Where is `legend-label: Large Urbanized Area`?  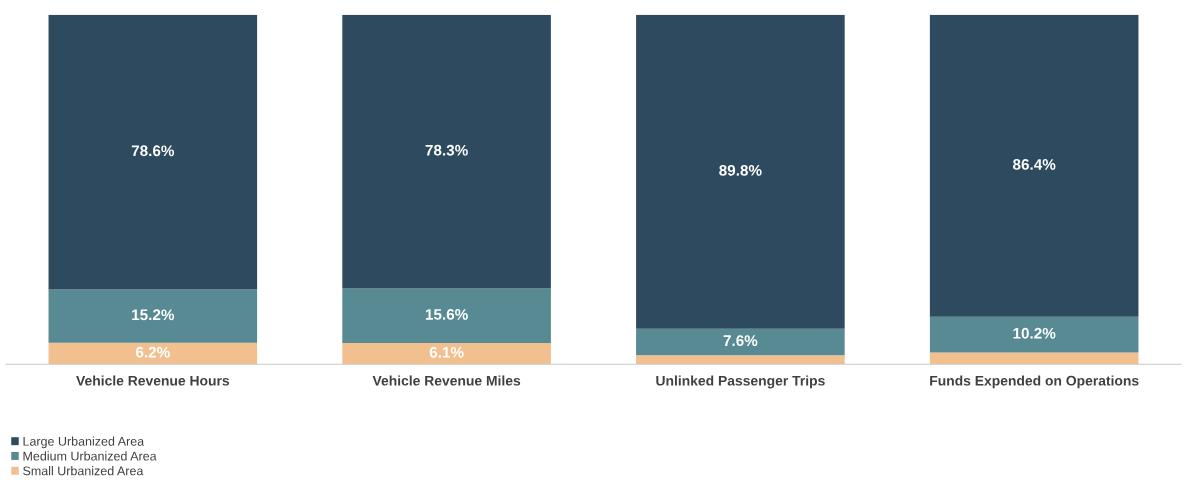
legend-label: Large Urbanized Area is located at coordinates (84, 442).